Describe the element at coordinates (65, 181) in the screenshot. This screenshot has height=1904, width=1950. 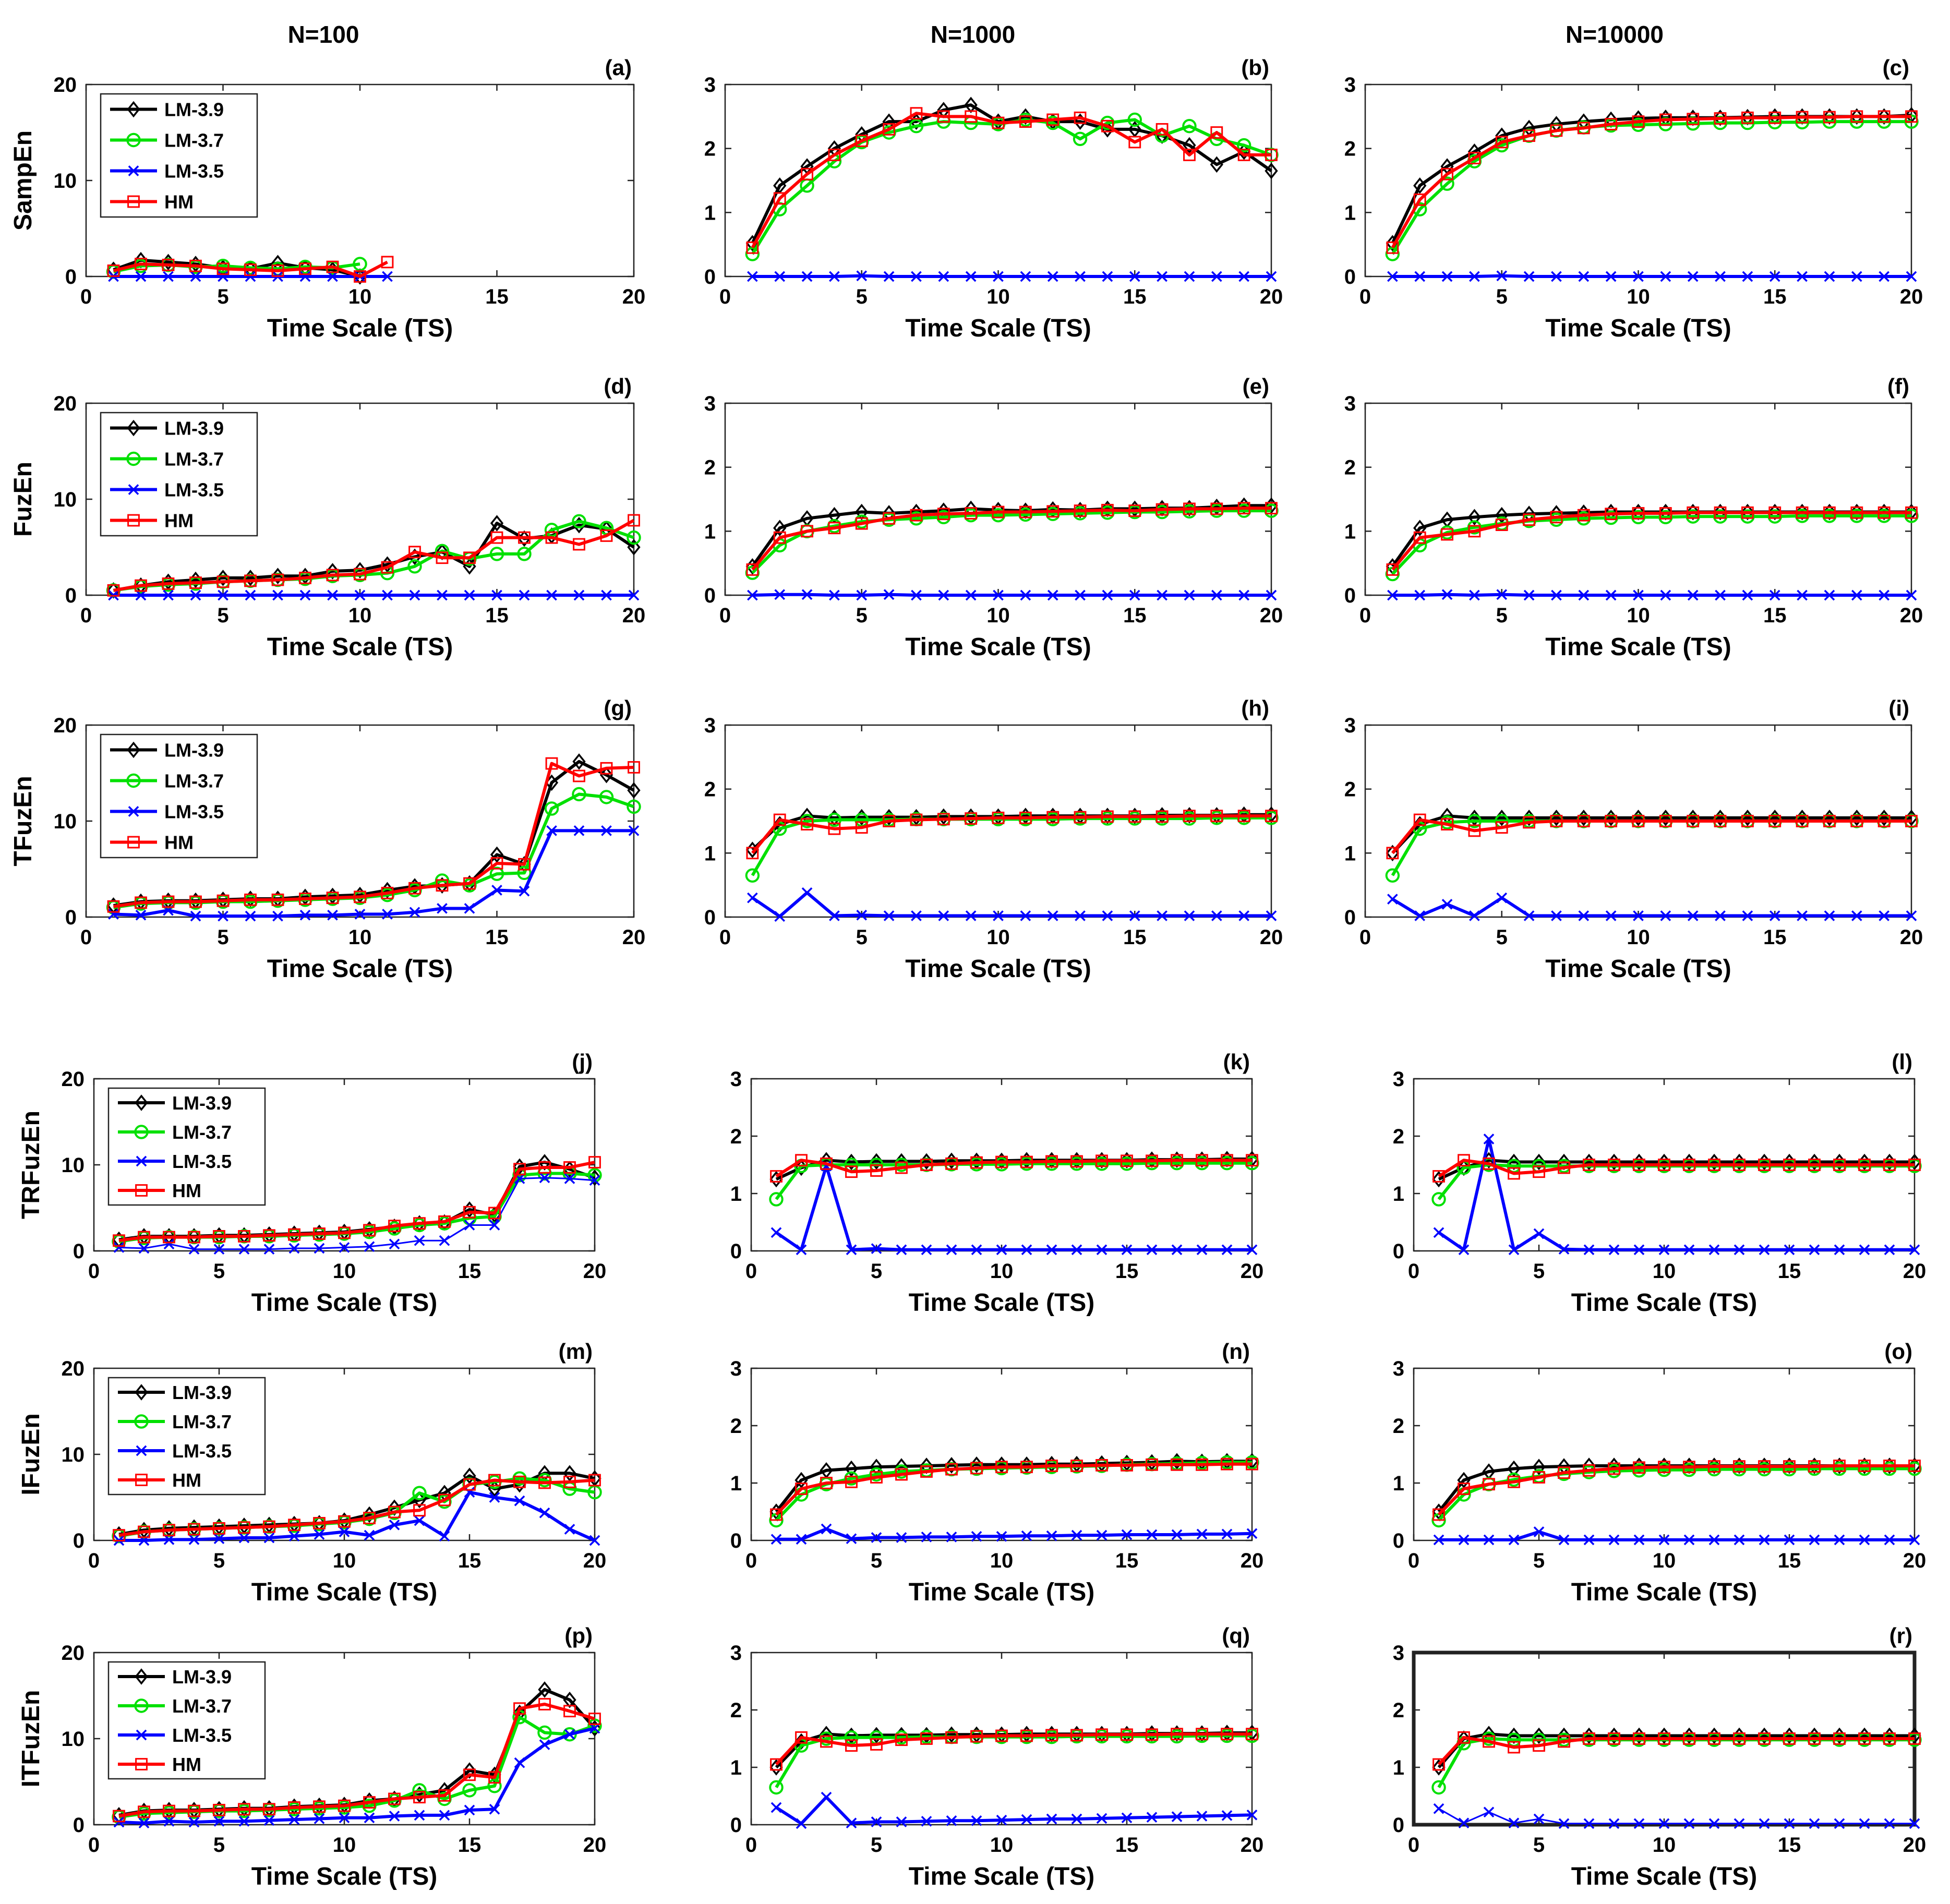
I see `y-tick-label: 10` at that location.